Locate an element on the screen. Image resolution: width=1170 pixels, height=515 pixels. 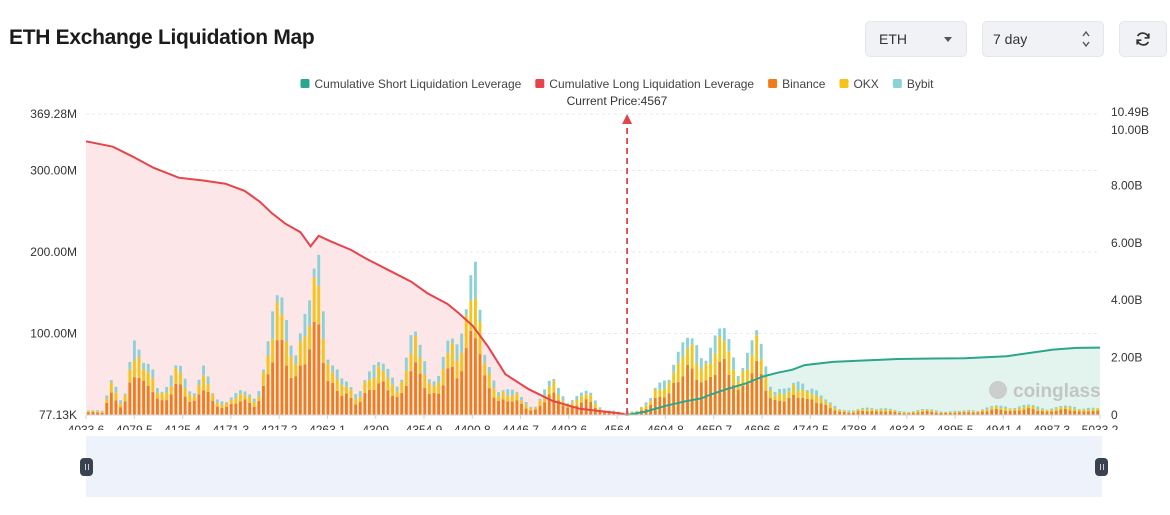
current-price-marker is located at coordinates (627, 264).